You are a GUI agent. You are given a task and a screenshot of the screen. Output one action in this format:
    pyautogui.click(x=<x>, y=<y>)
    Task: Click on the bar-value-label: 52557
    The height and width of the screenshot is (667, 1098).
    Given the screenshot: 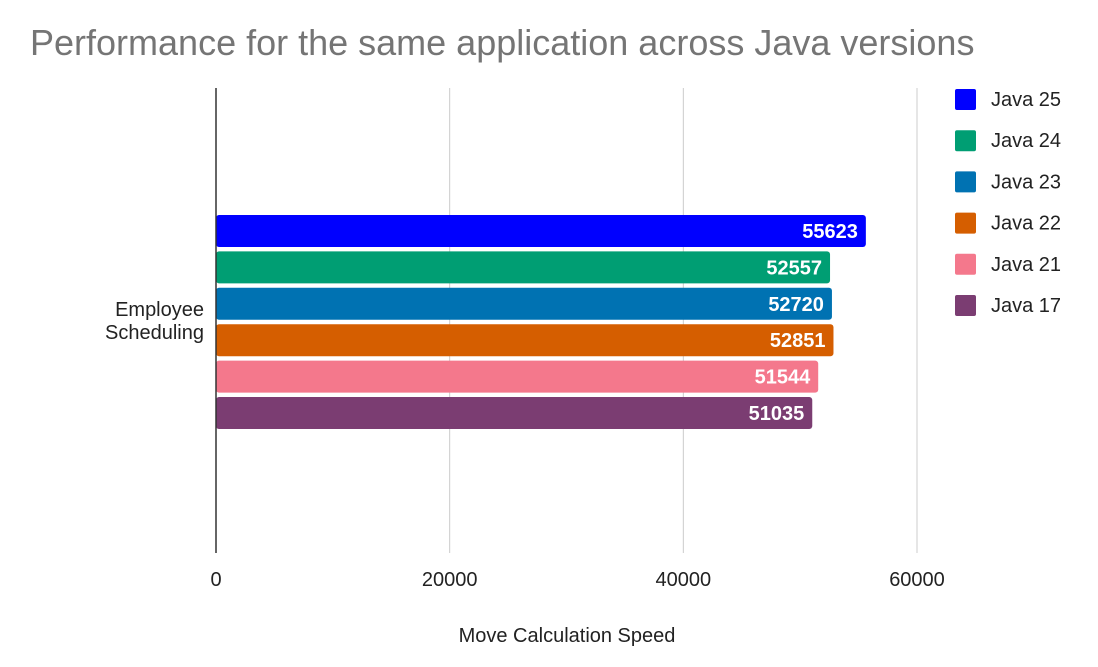 What is the action you would take?
    pyautogui.click(x=794, y=268)
    